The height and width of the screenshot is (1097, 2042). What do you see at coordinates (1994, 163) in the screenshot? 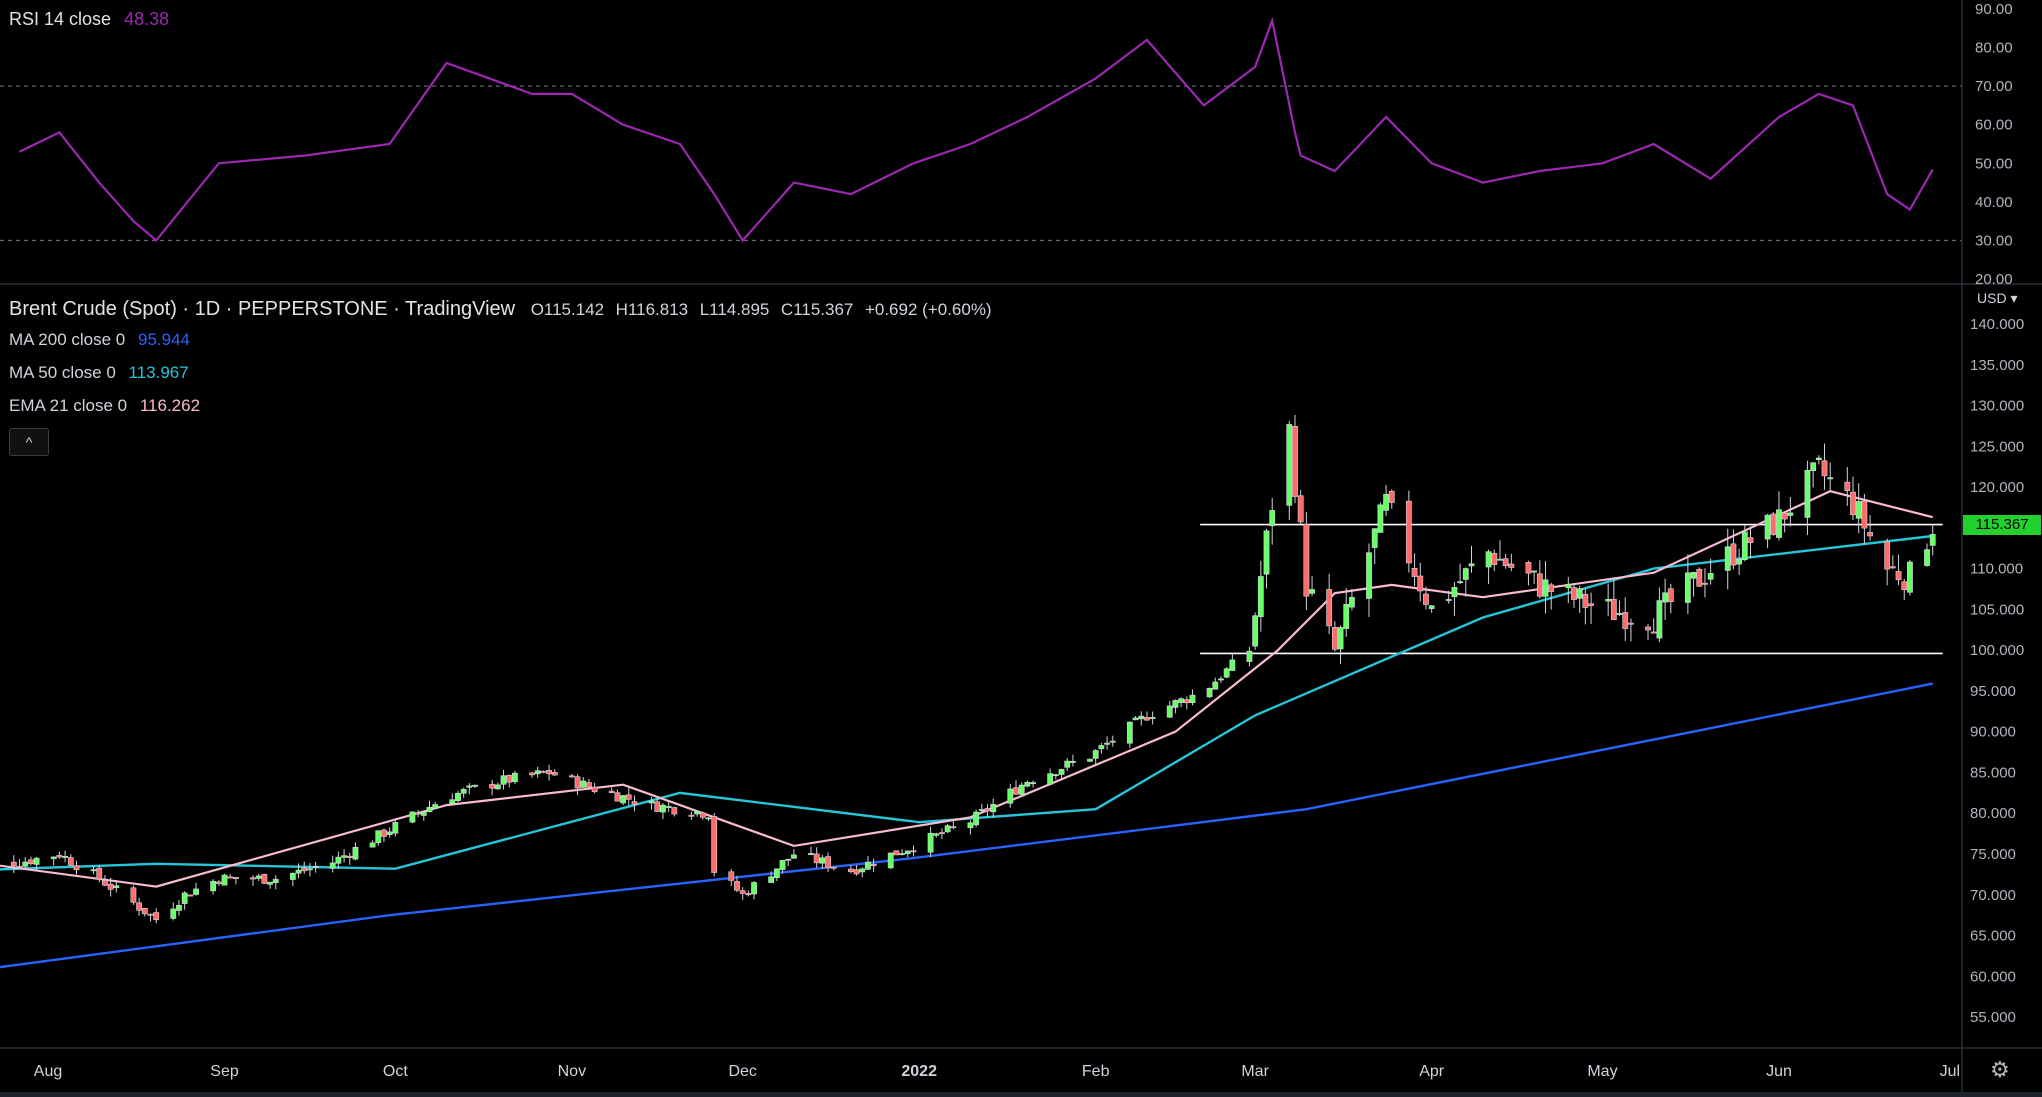
I see `rsi-tick-label: 50.00` at bounding box center [1994, 163].